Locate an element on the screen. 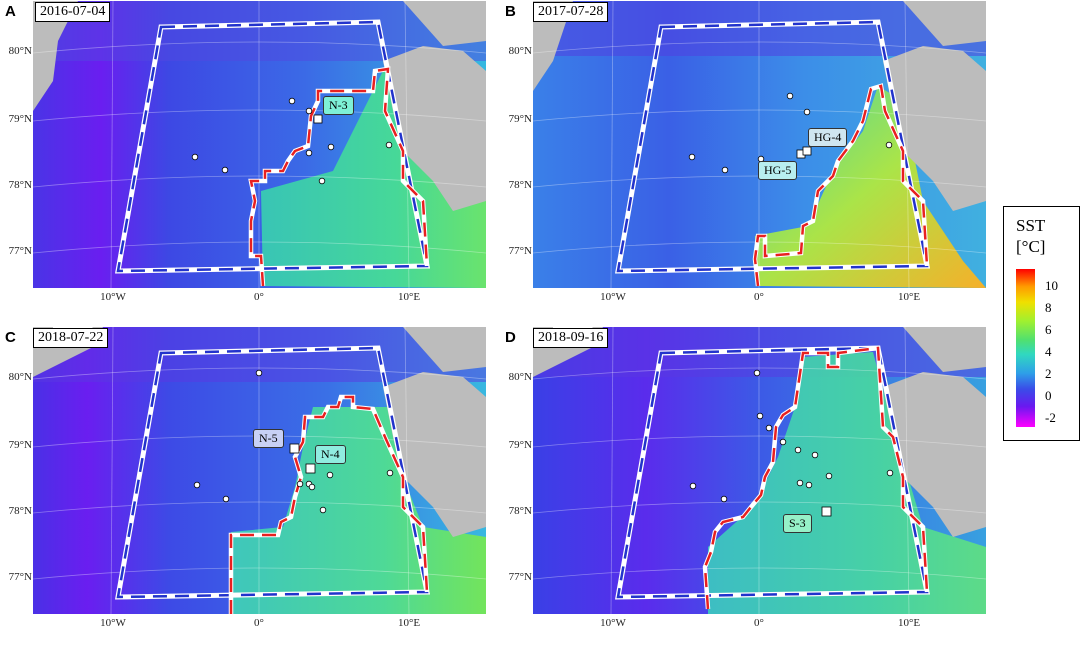 This screenshot has height=651, width=1084. sst-legend: SST [°C] 10 8 6 4 2 0 -2 is located at coordinates (1041, 323).